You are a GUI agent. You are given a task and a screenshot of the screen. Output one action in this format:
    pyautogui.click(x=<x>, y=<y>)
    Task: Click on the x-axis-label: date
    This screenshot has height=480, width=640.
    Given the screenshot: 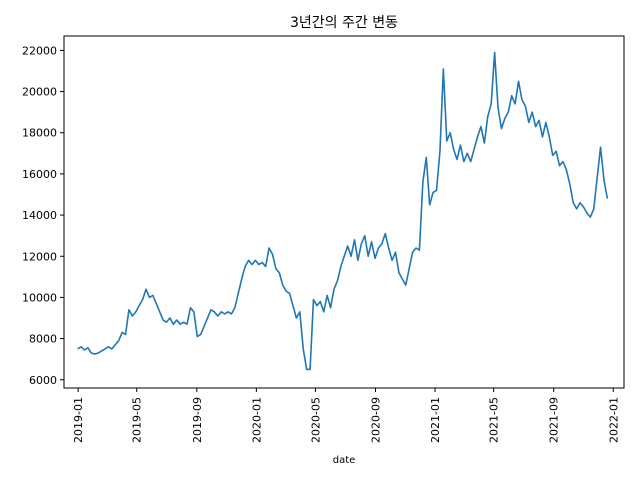 What is the action you would take?
    pyautogui.click(x=344, y=460)
    